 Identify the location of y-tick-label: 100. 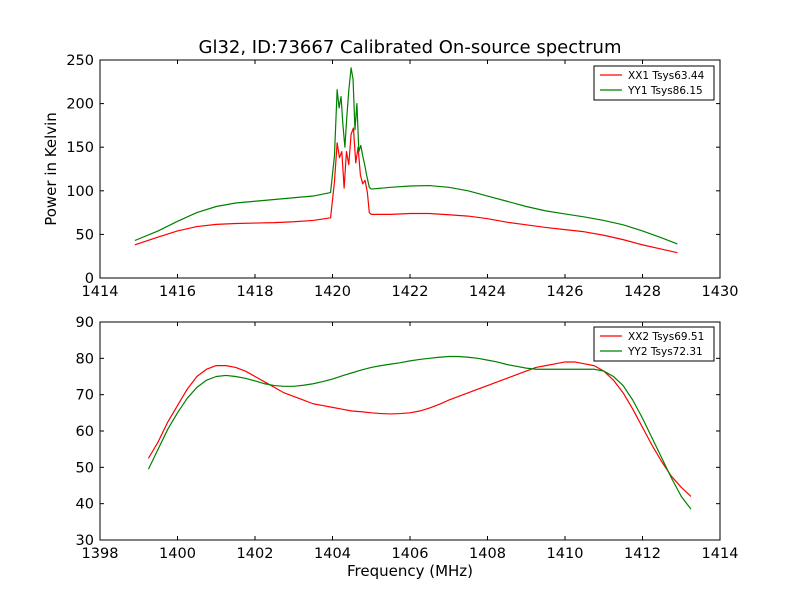
(80, 192).